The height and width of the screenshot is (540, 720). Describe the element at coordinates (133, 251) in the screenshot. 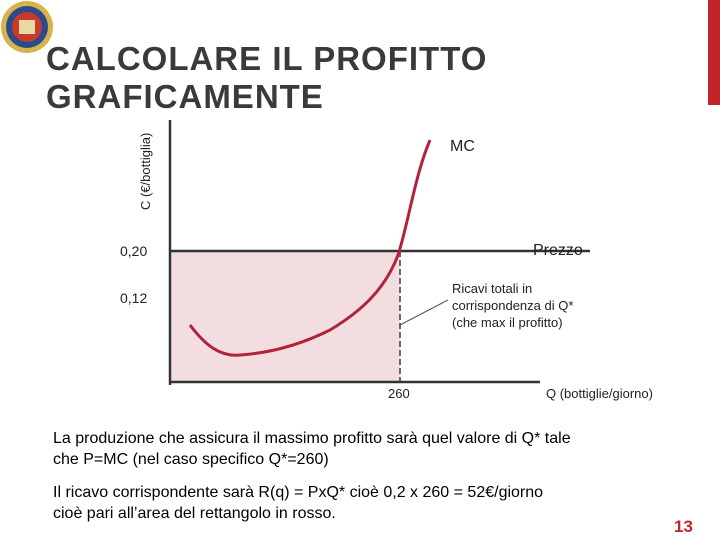

I see `y-label: 0,20` at that location.